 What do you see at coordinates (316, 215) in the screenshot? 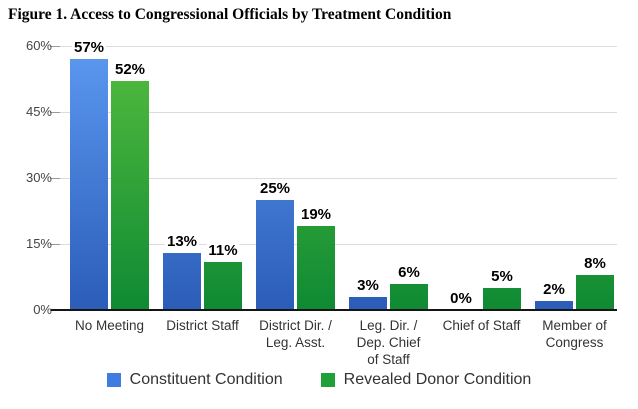
I see `bar-value-label: 19%` at bounding box center [316, 215].